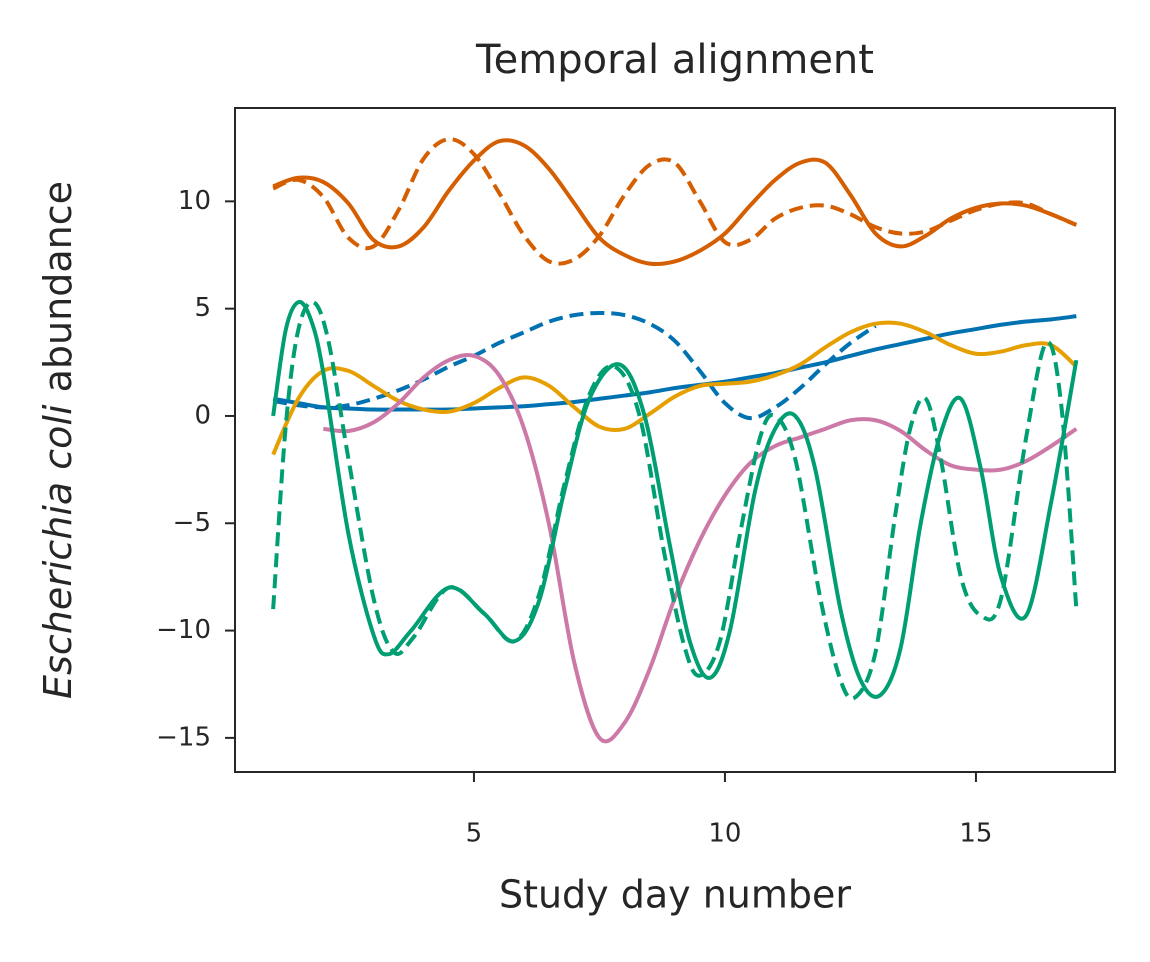 The image size is (1150, 962). What do you see at coordinates (675, 895) in the screenshot?
I see `x-axis-label: Study day number` at bounding box center [675, 895].